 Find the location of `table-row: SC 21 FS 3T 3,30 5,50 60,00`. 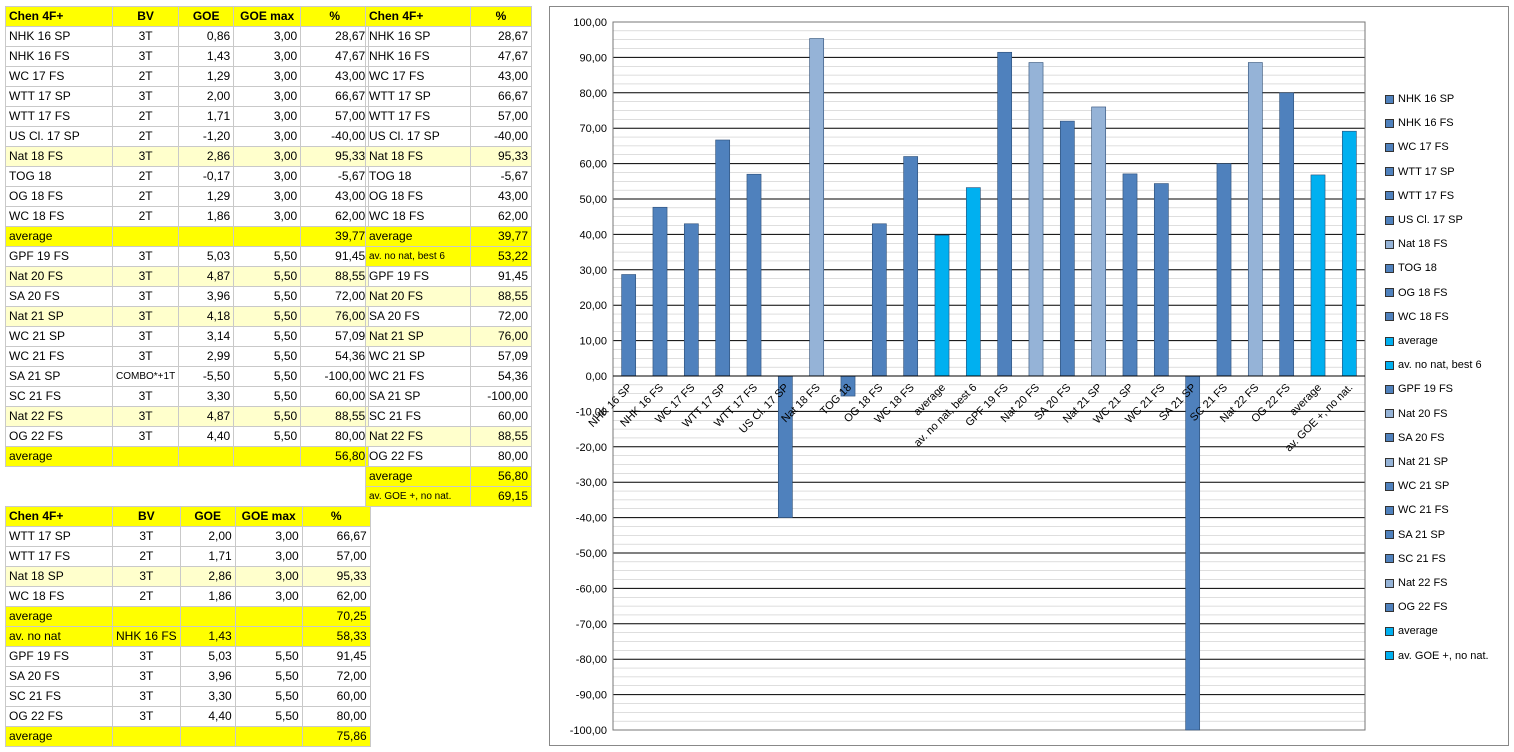

table-row: SC 21 FS 3T 3,30 5,50 60,00 is located at coordinates (187, 396).